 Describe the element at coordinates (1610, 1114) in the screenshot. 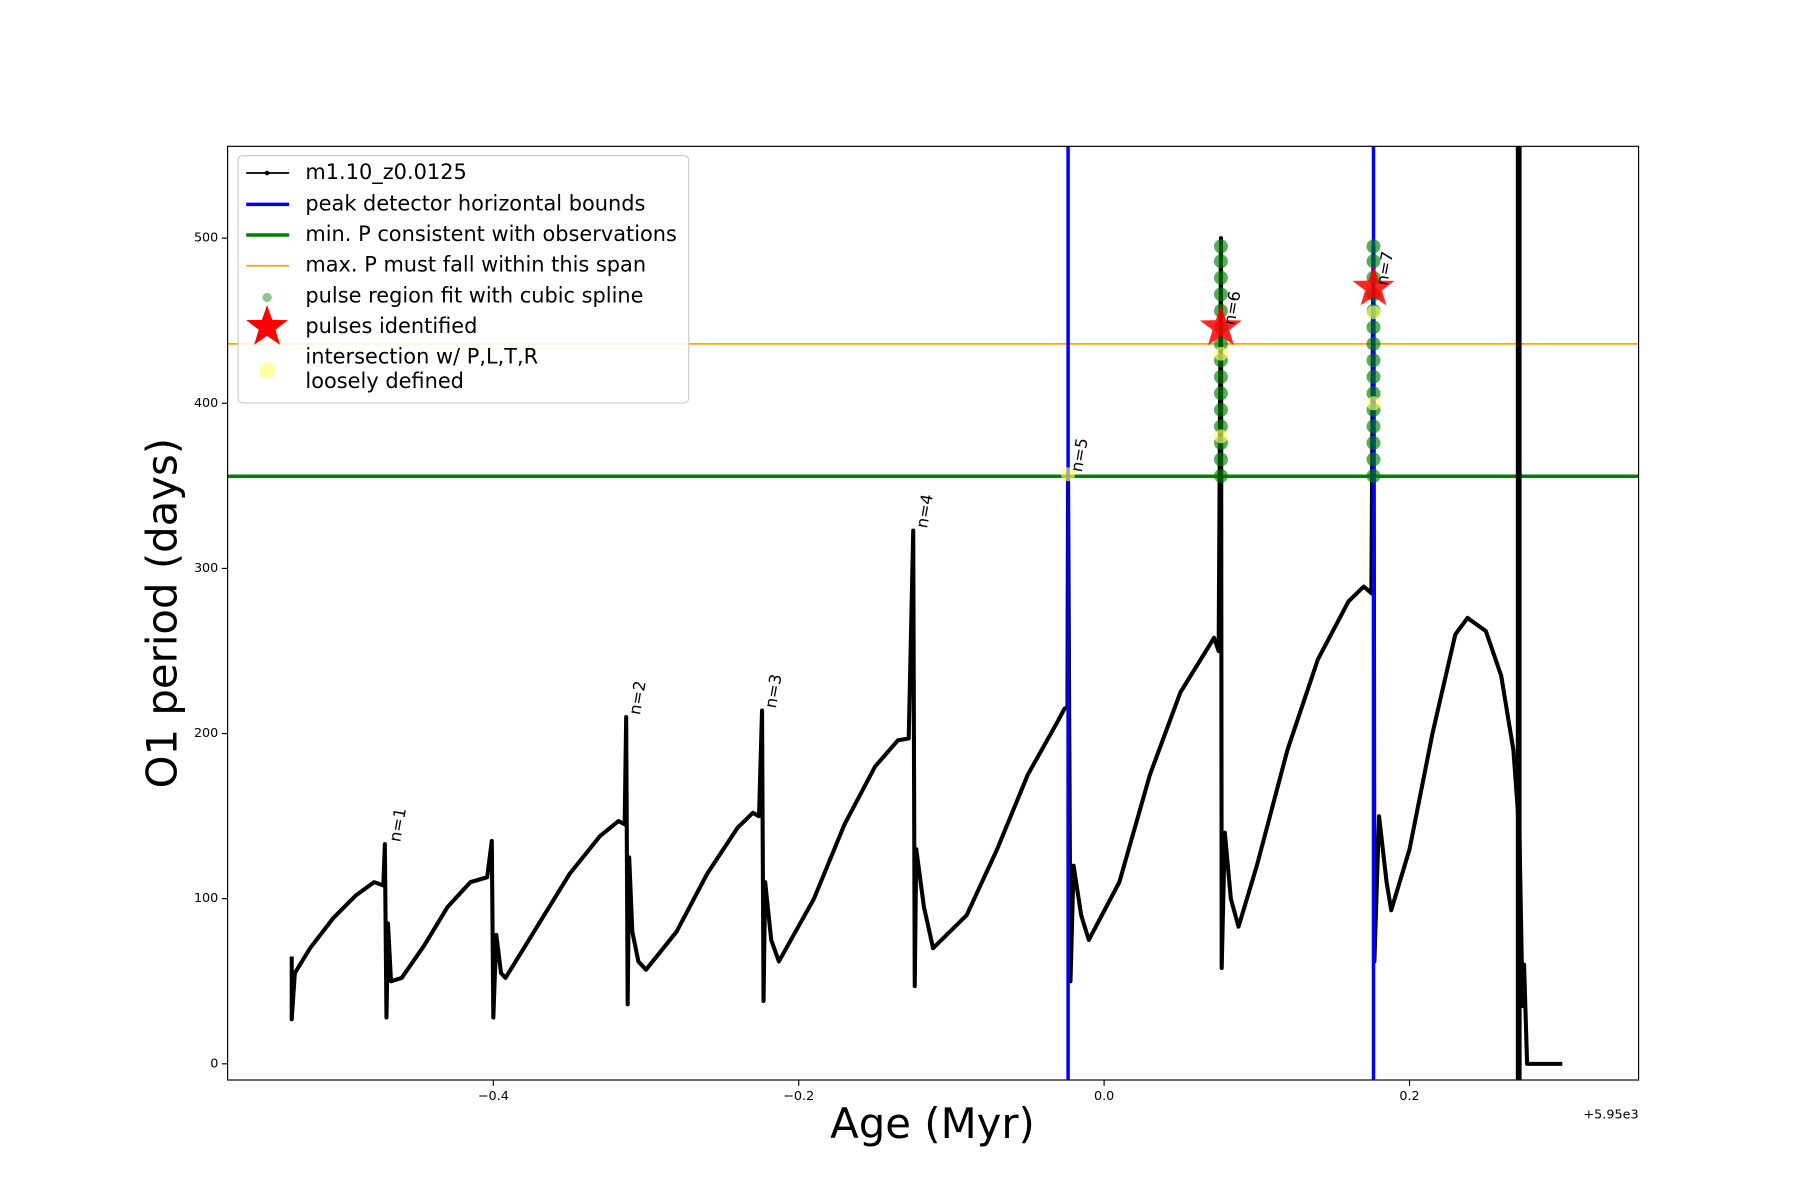

I see `x-offset-label: +5.95e3` at that location.